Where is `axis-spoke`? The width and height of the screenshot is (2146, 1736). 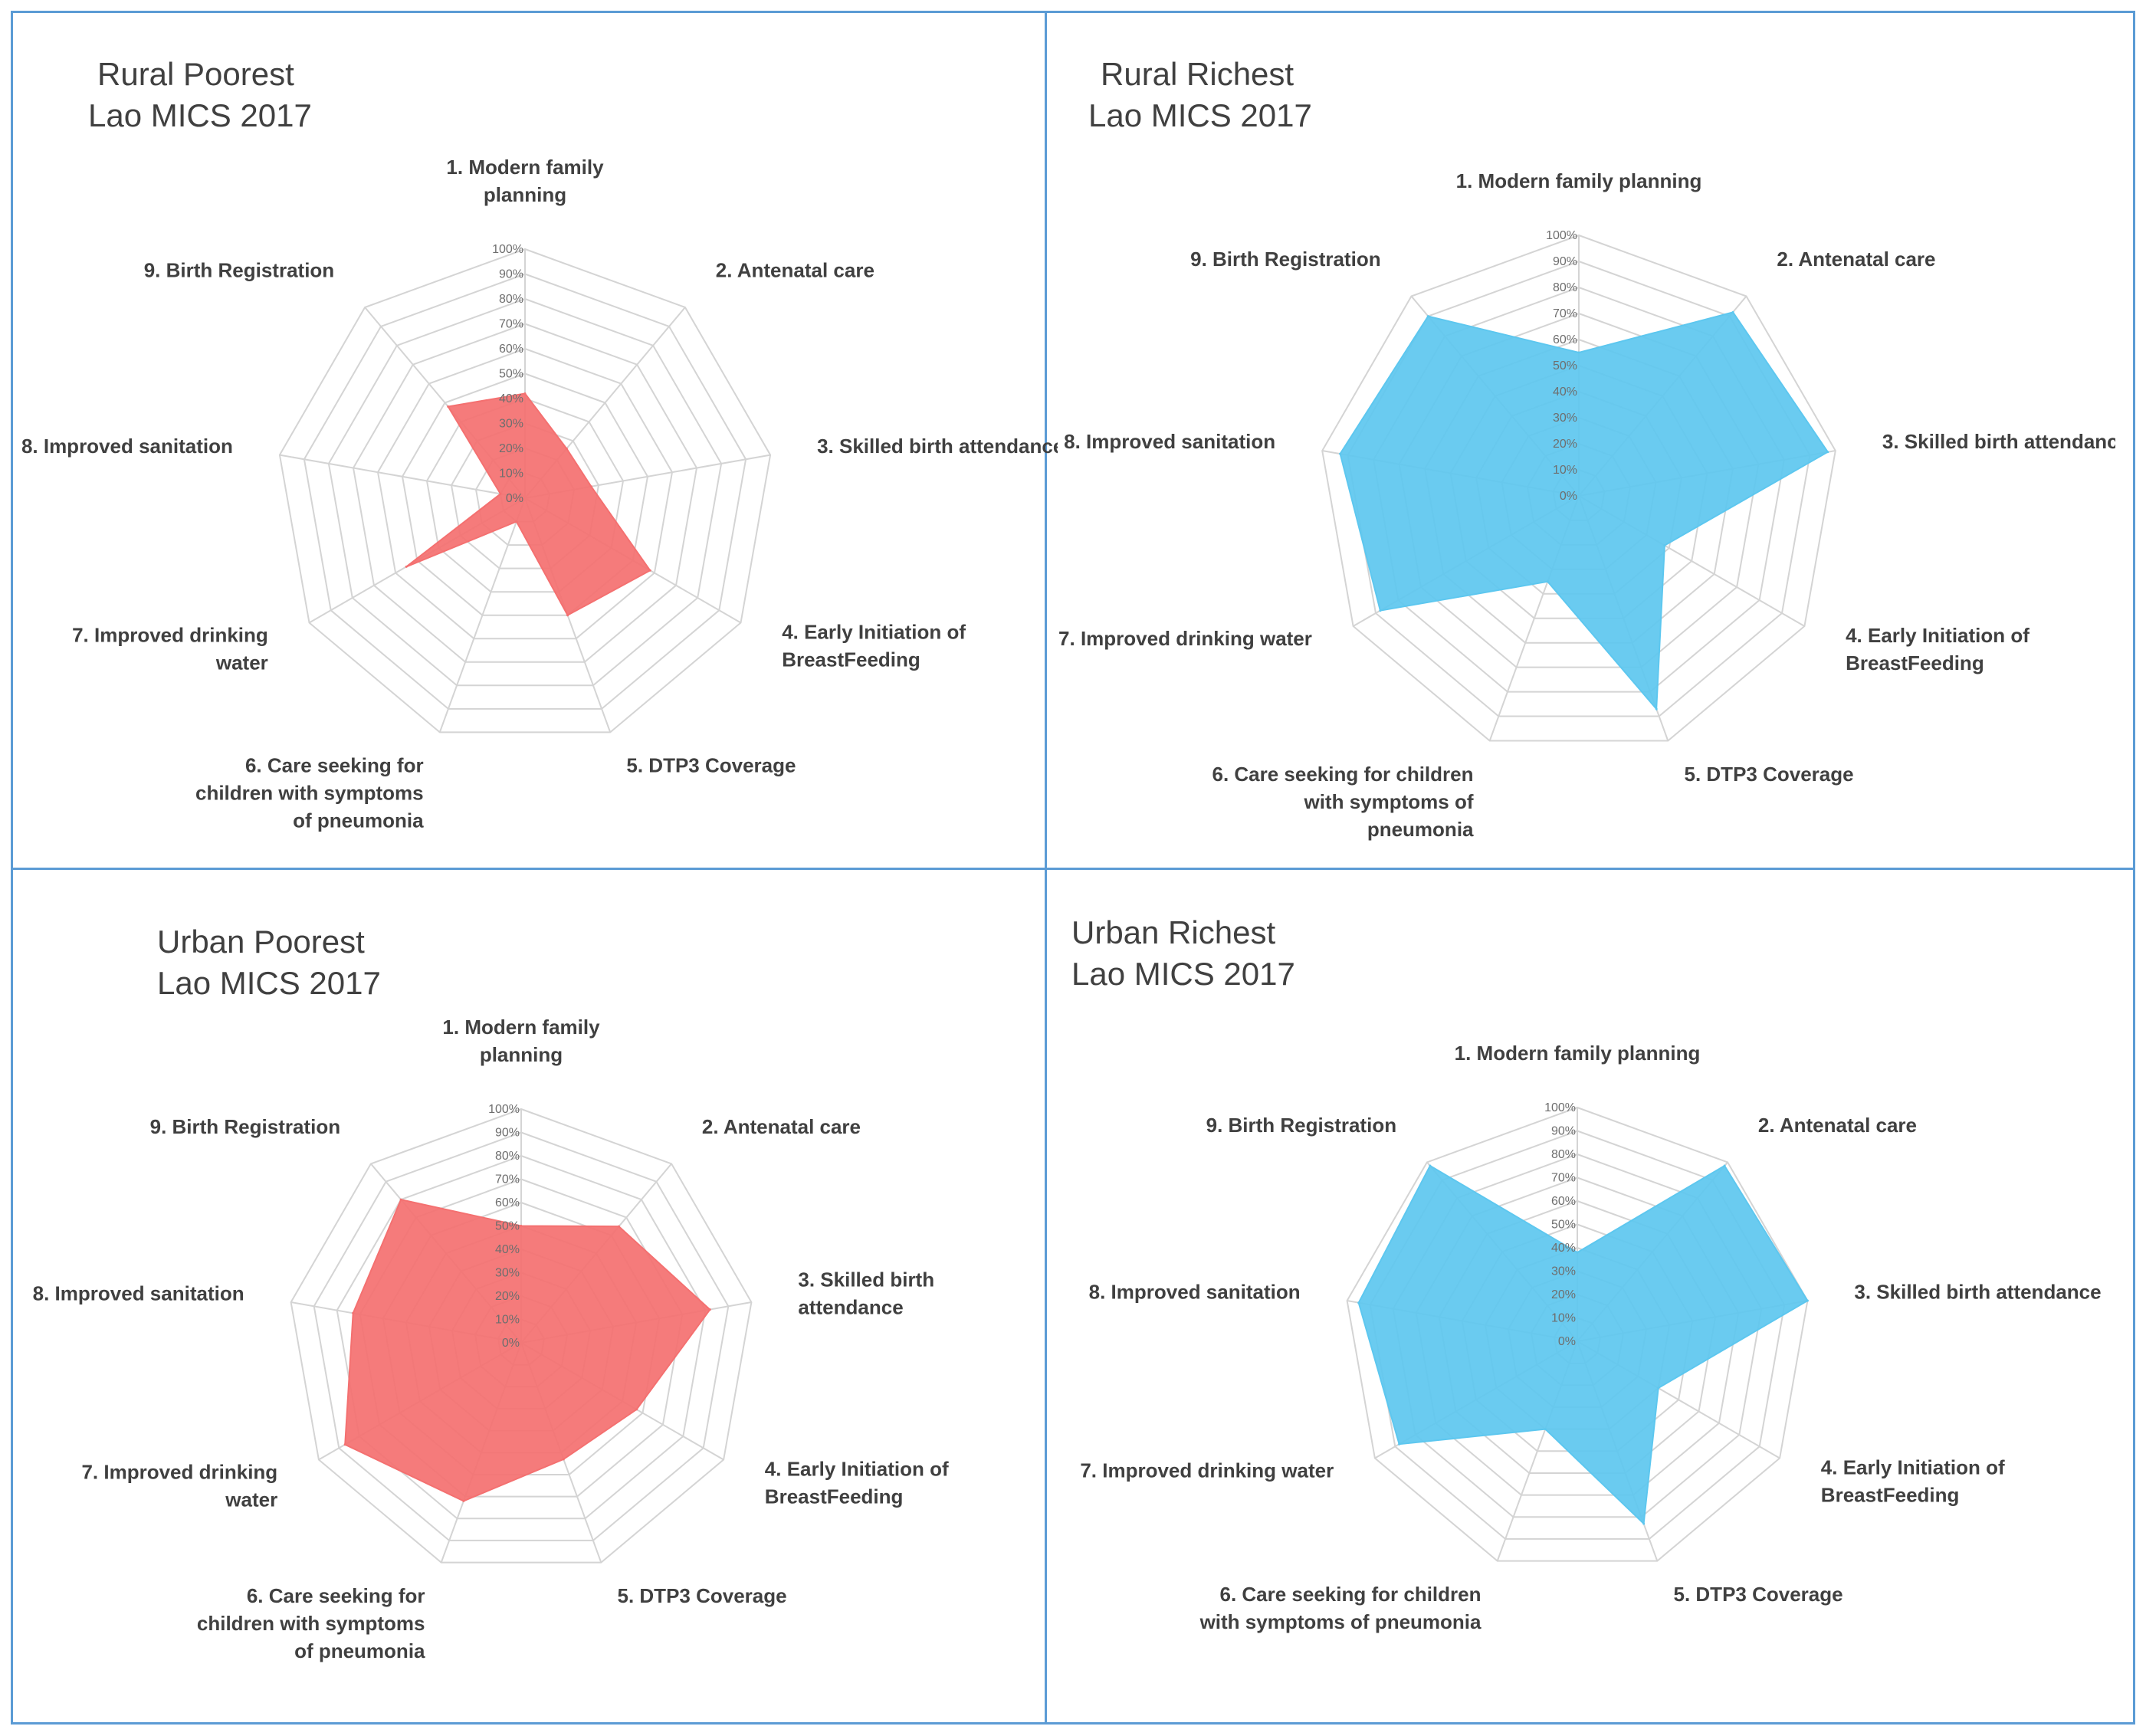
axis-spoke is located at coordinates (482, 615).